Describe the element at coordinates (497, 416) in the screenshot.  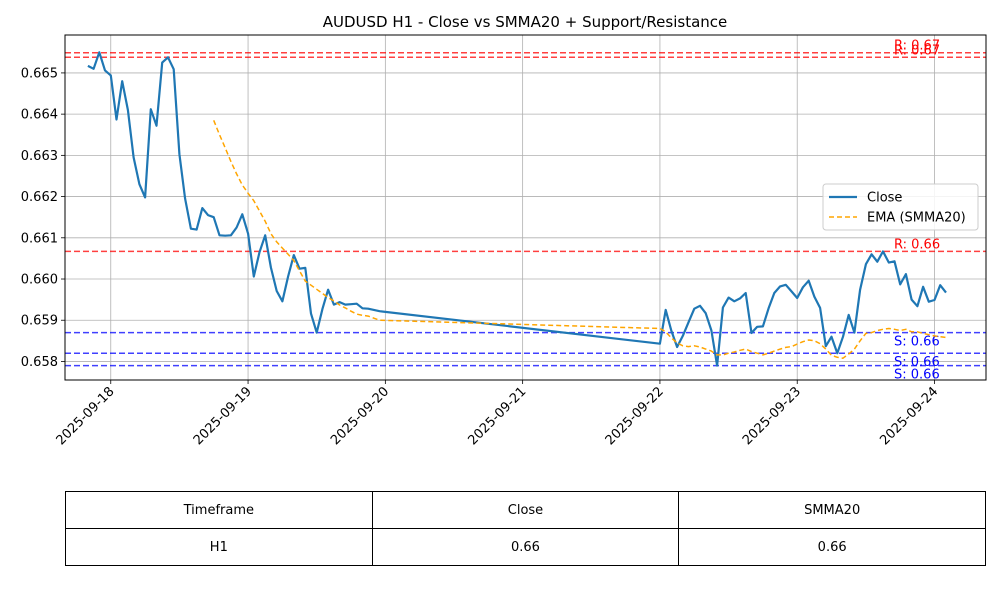
I see `x-tick-label: 2025-09-21` at that location.